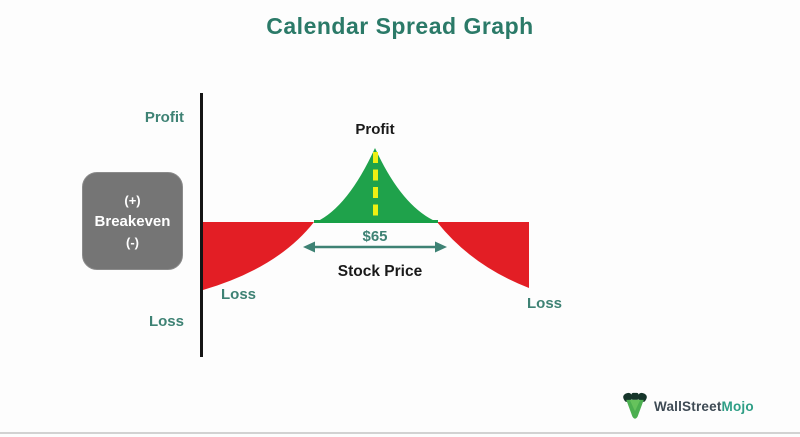 The image size is (800, 437). What do you see at coordinates (545, 303) in the screenshot?
I see `loss-right-label: Loss` at bounding box center [545, 303].